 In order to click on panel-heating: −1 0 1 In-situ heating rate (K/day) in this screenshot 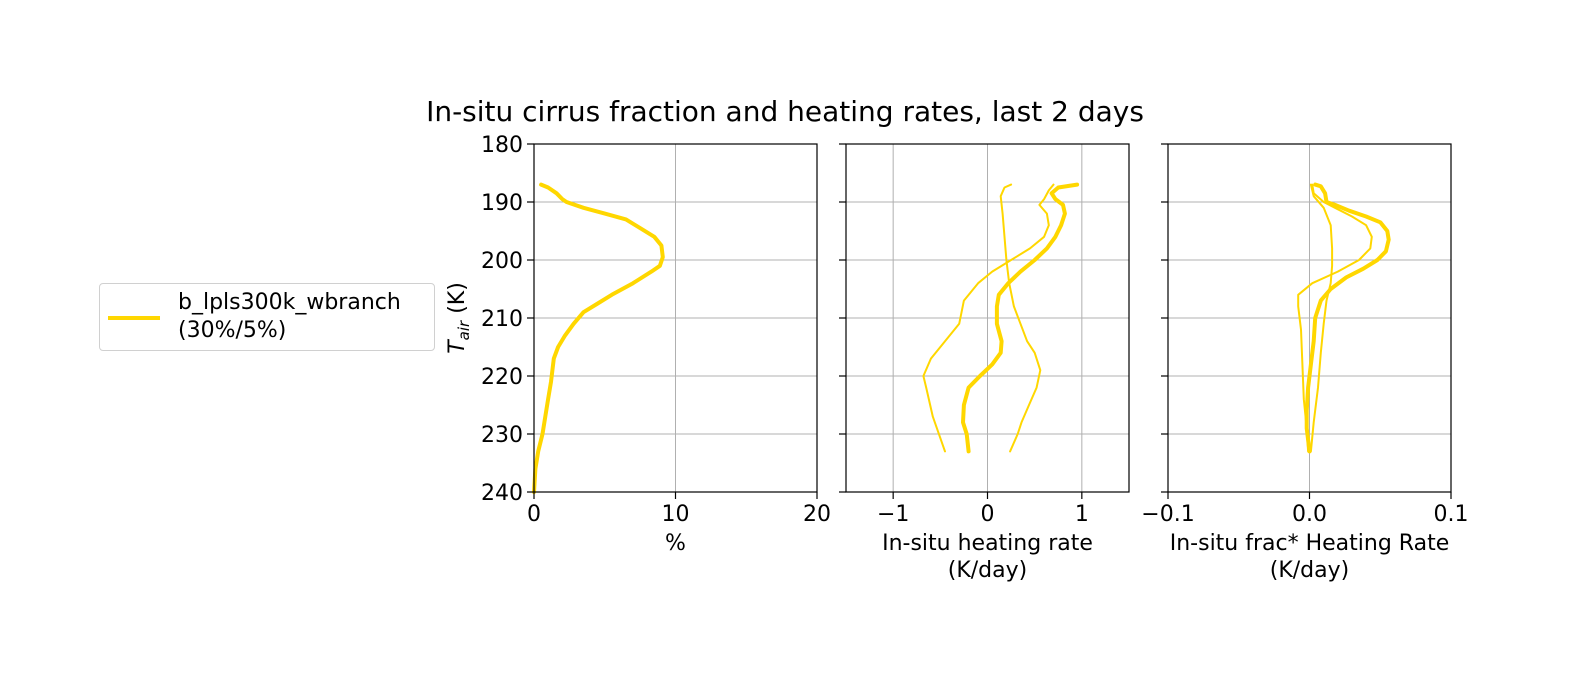, I will do `click(984, 363)`.